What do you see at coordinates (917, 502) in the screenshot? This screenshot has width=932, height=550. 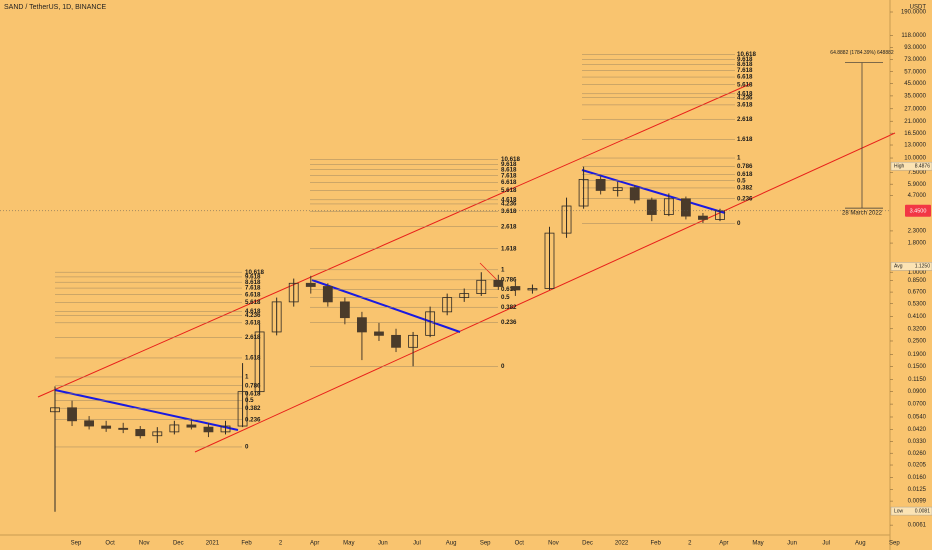 I see `y-tick-label: 0.0099` at bounding box center [917, 502].